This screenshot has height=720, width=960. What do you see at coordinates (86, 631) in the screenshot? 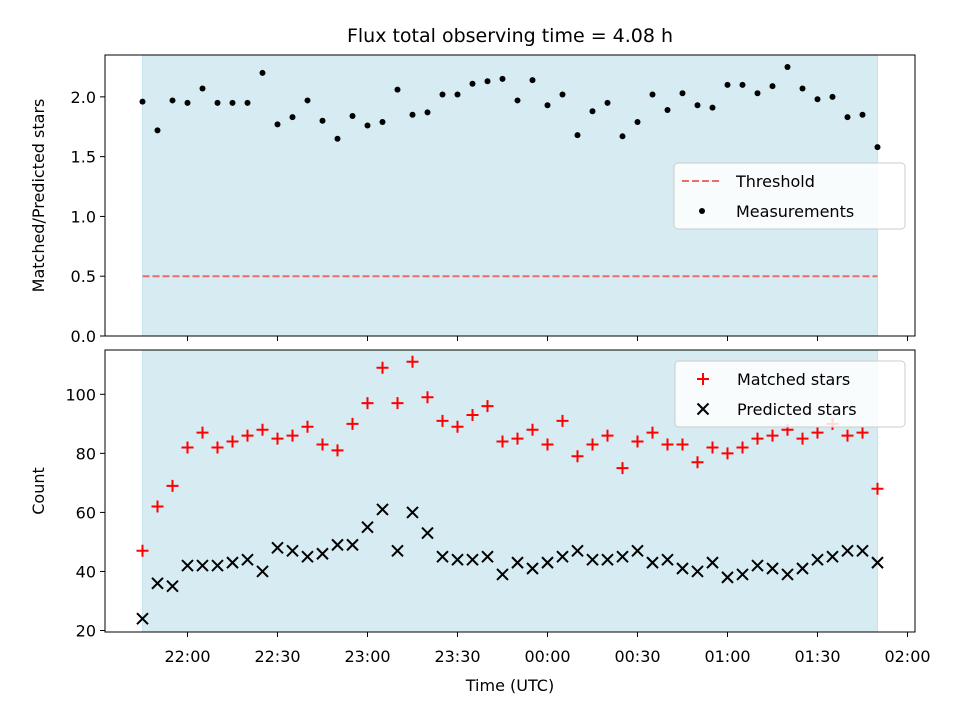
I see `y-tick-label: 20` at bounding box center [86, 631].